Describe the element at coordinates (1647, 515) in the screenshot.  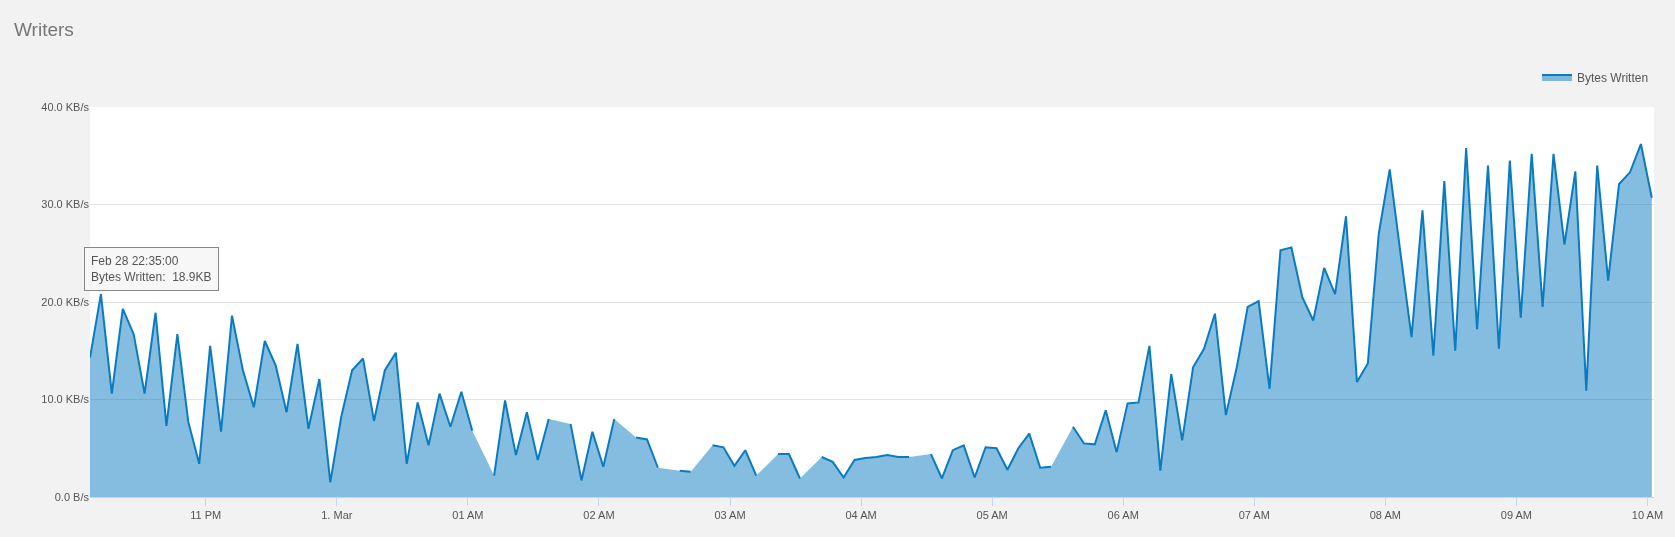
I see `x-tick-label: 10 AM` at that location.